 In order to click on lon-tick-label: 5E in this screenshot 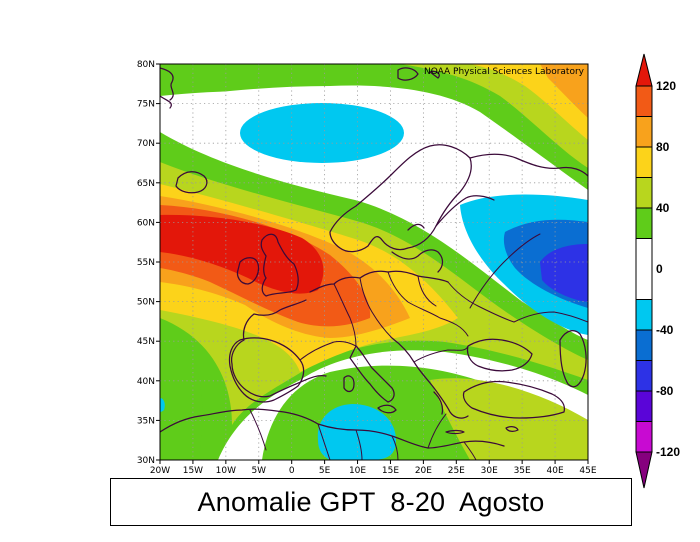, I will do `click(325, 471)`.